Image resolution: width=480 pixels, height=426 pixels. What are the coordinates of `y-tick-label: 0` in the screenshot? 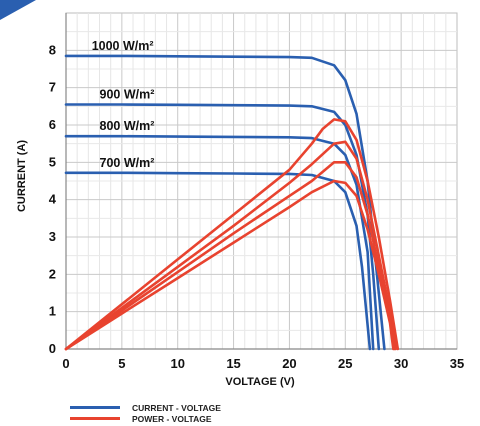 It's located at (52, 348).